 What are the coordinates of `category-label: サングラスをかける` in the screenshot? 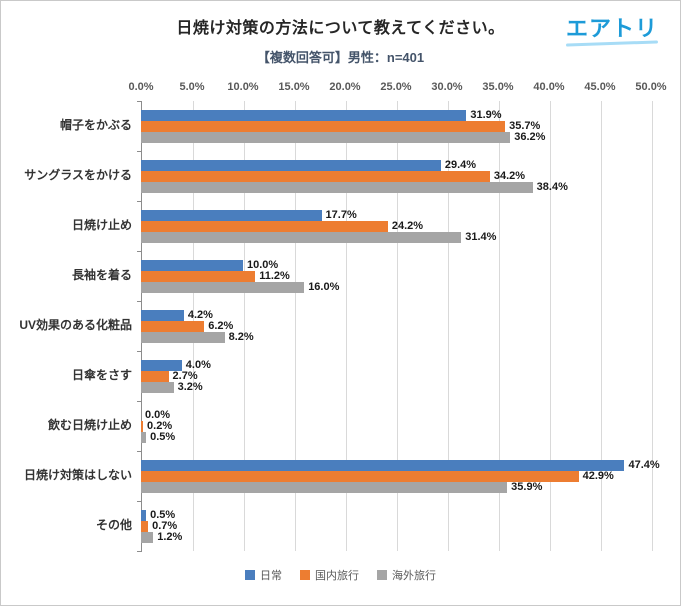 It's located at (78, 175).